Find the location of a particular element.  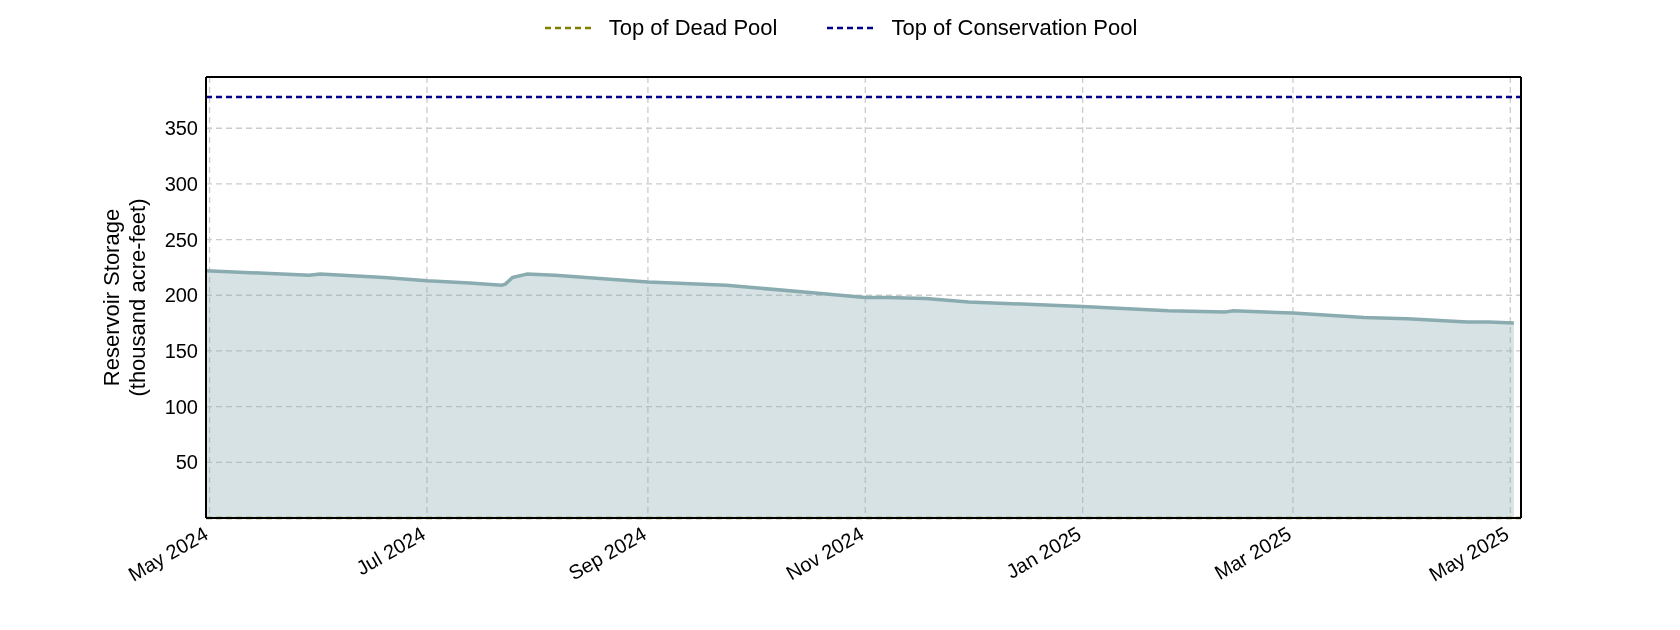

x-tick-label: Mar 2025 is located at coordinates (1252, 553).